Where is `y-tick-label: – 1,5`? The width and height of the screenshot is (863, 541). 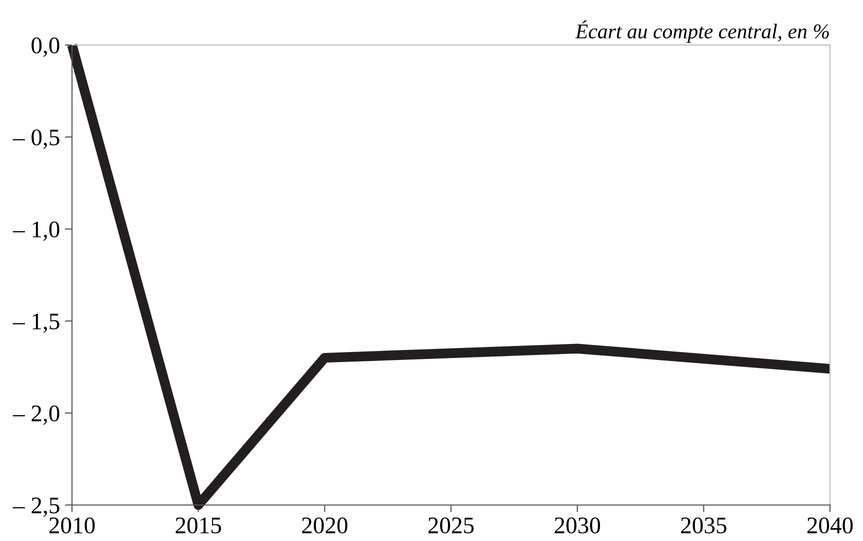 y-tick-label: – 1,5 is located at coordinates (36, 323).